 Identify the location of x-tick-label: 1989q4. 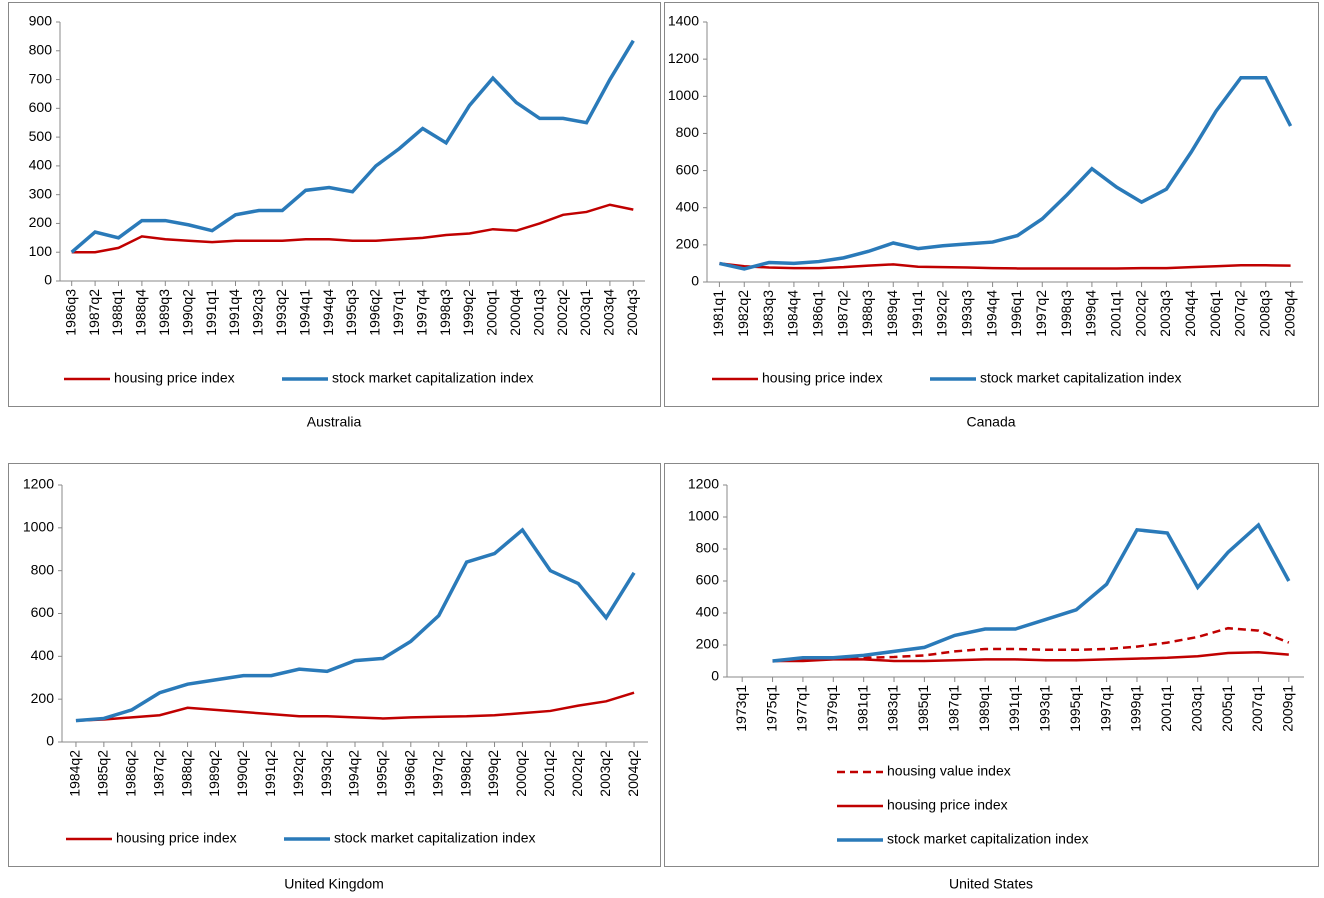
(892, 313).